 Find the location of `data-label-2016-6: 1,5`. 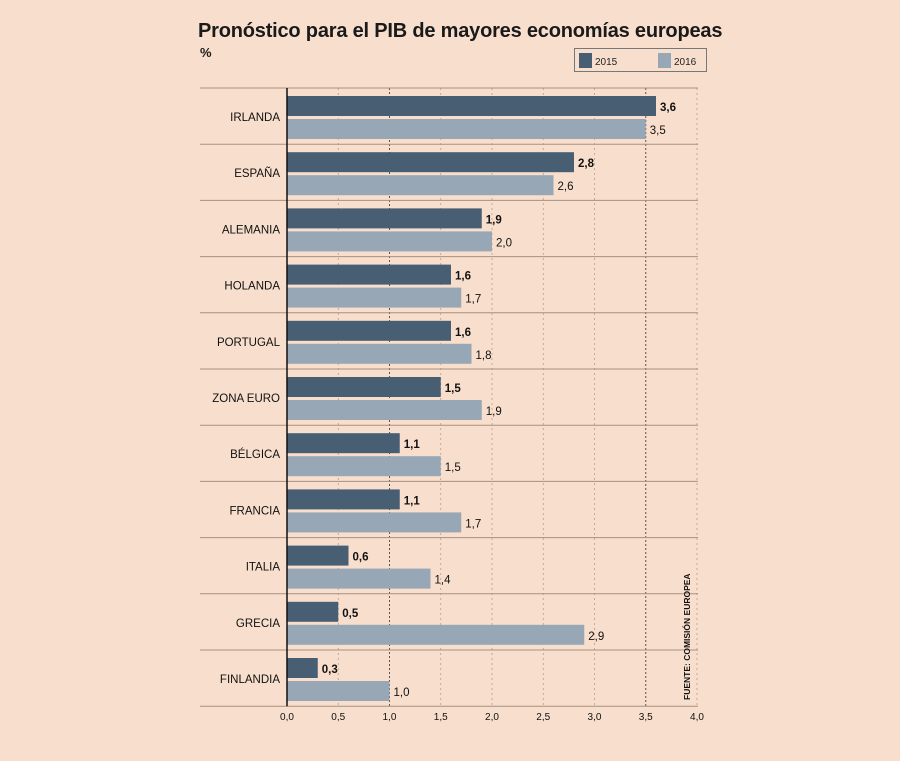

data-label-2016-6: 1,5 is located at coordinates (453, 468).